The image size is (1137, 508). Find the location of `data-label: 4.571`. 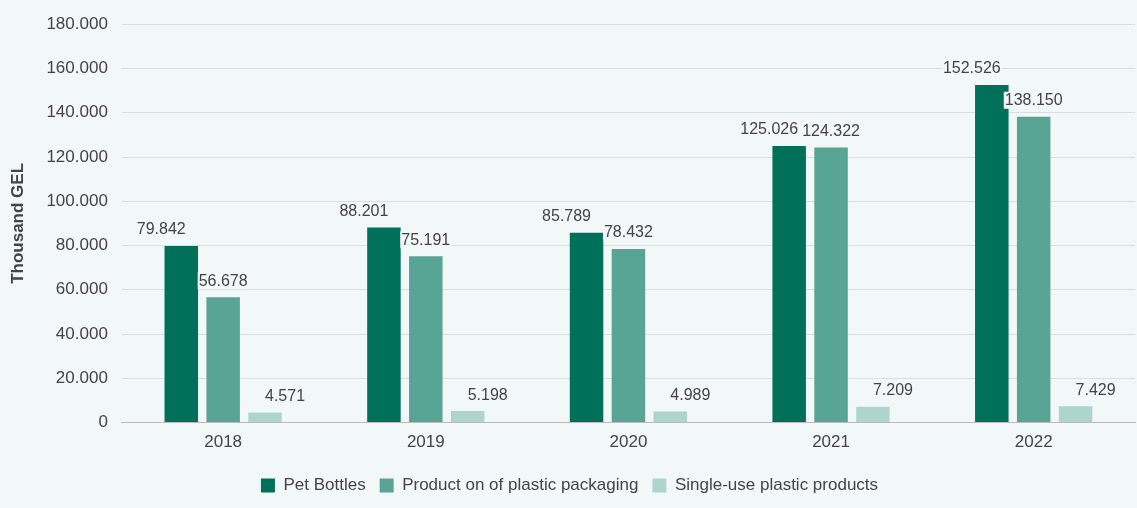

data-label: 4.571 is located at coordinates (285, 395).